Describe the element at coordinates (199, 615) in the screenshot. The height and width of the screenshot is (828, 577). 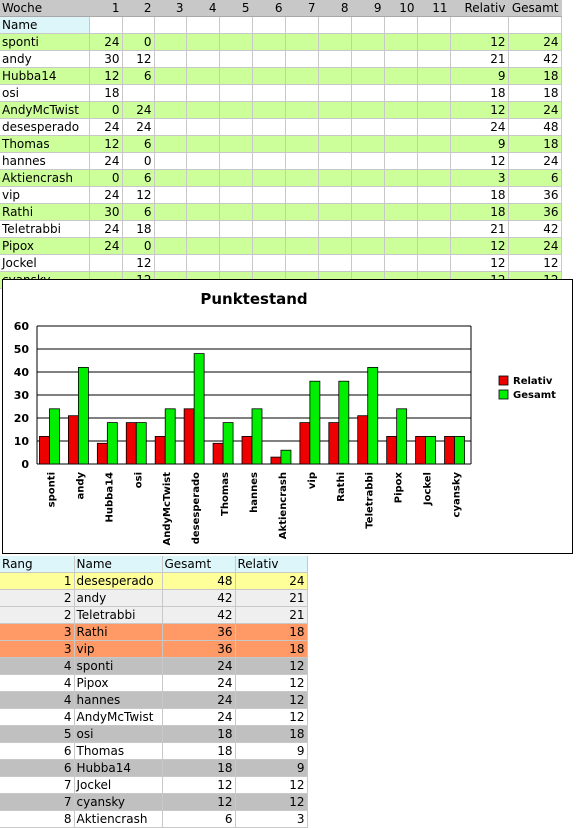
I see `rank-gesamt: 42` at that location.